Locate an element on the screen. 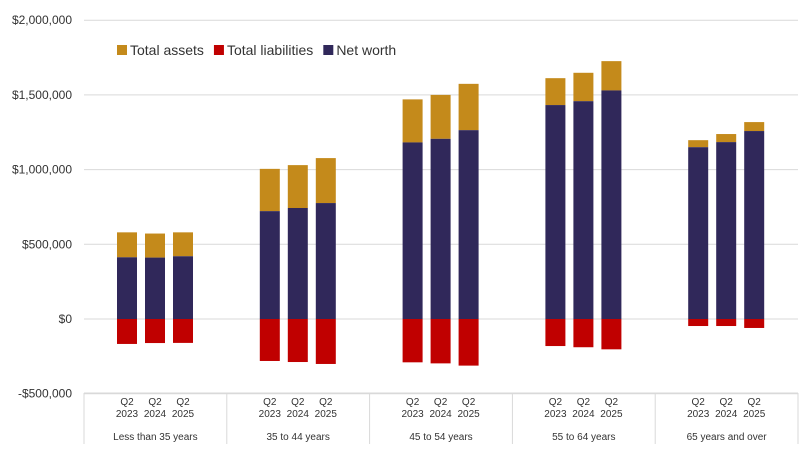  y-tick-label: $1,500,000 is located at coordinates (42, 95).